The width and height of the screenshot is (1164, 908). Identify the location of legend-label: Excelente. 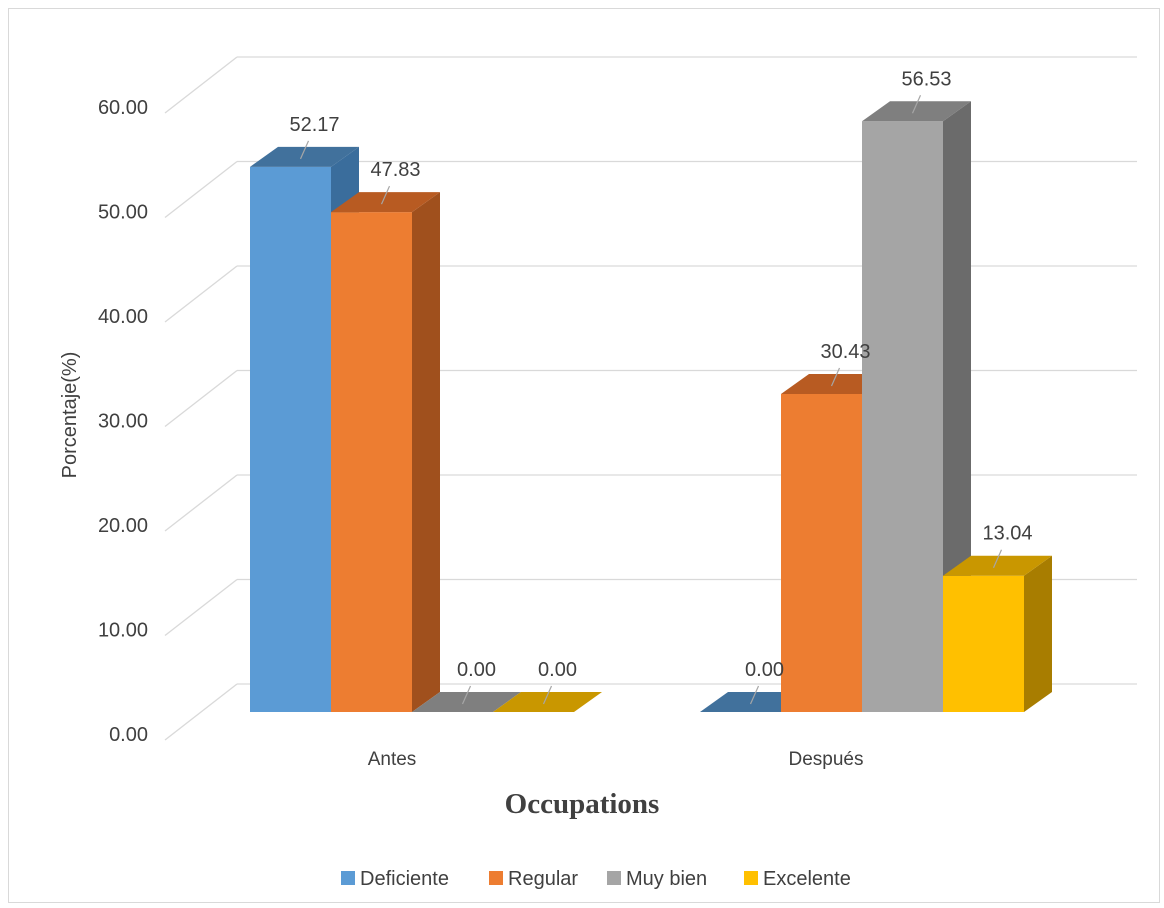
(807, 879).